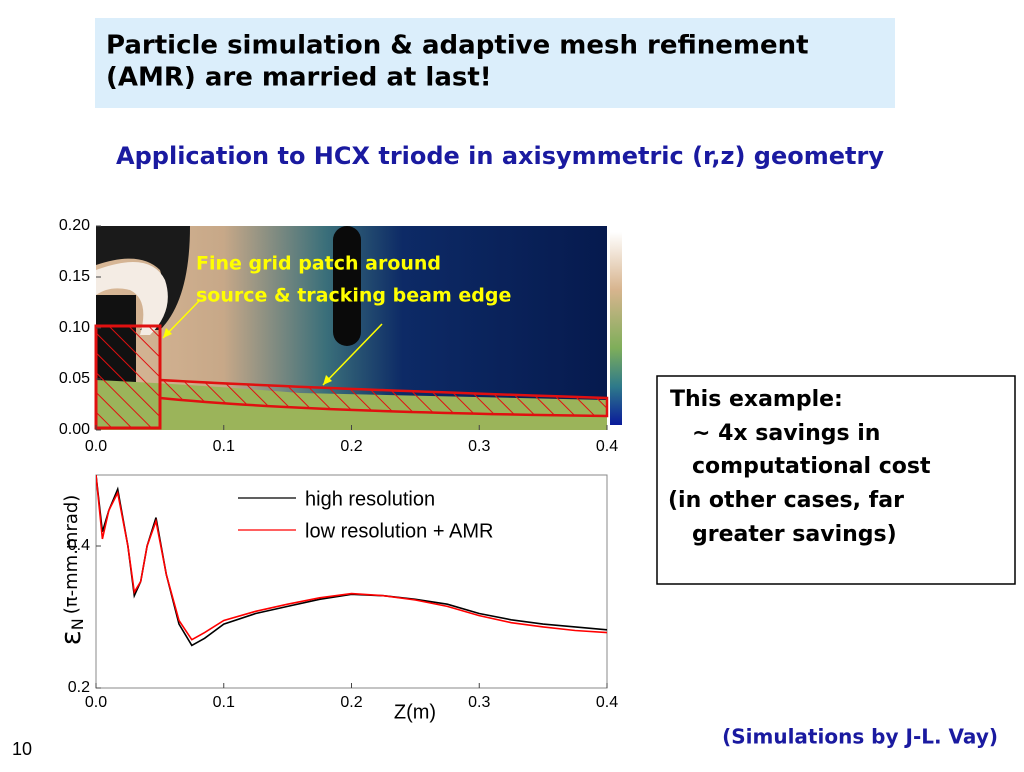 This screenshot has height=772, width=1024. I want to click on legend-label: high resolution, so click(370, 499).